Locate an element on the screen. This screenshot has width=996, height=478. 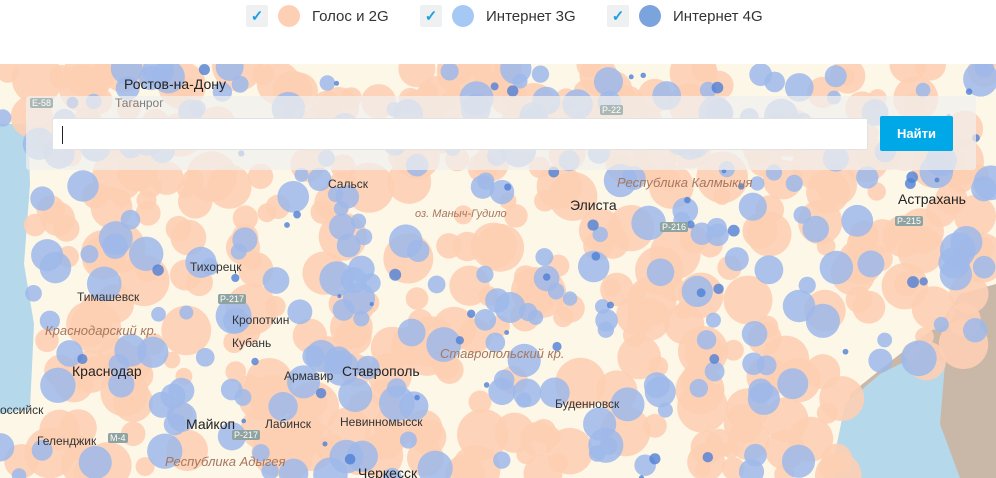
checkbox-internet-4g: ✓ is located at coordinates (618, 16).